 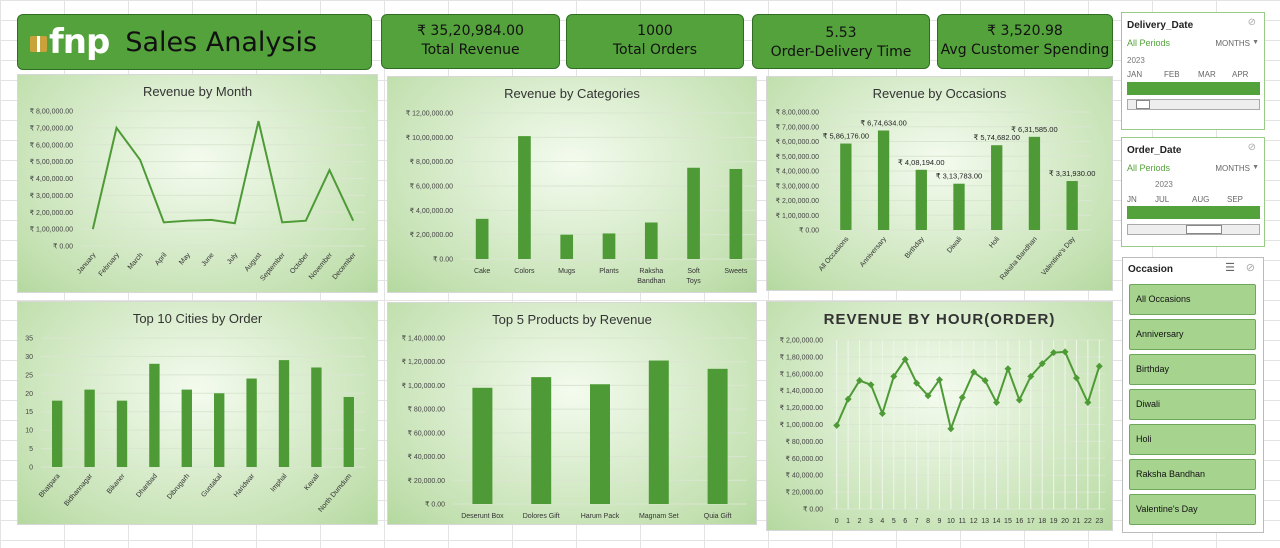 I want to click on timeline-month: JAN, so click(x=1135, y=74).